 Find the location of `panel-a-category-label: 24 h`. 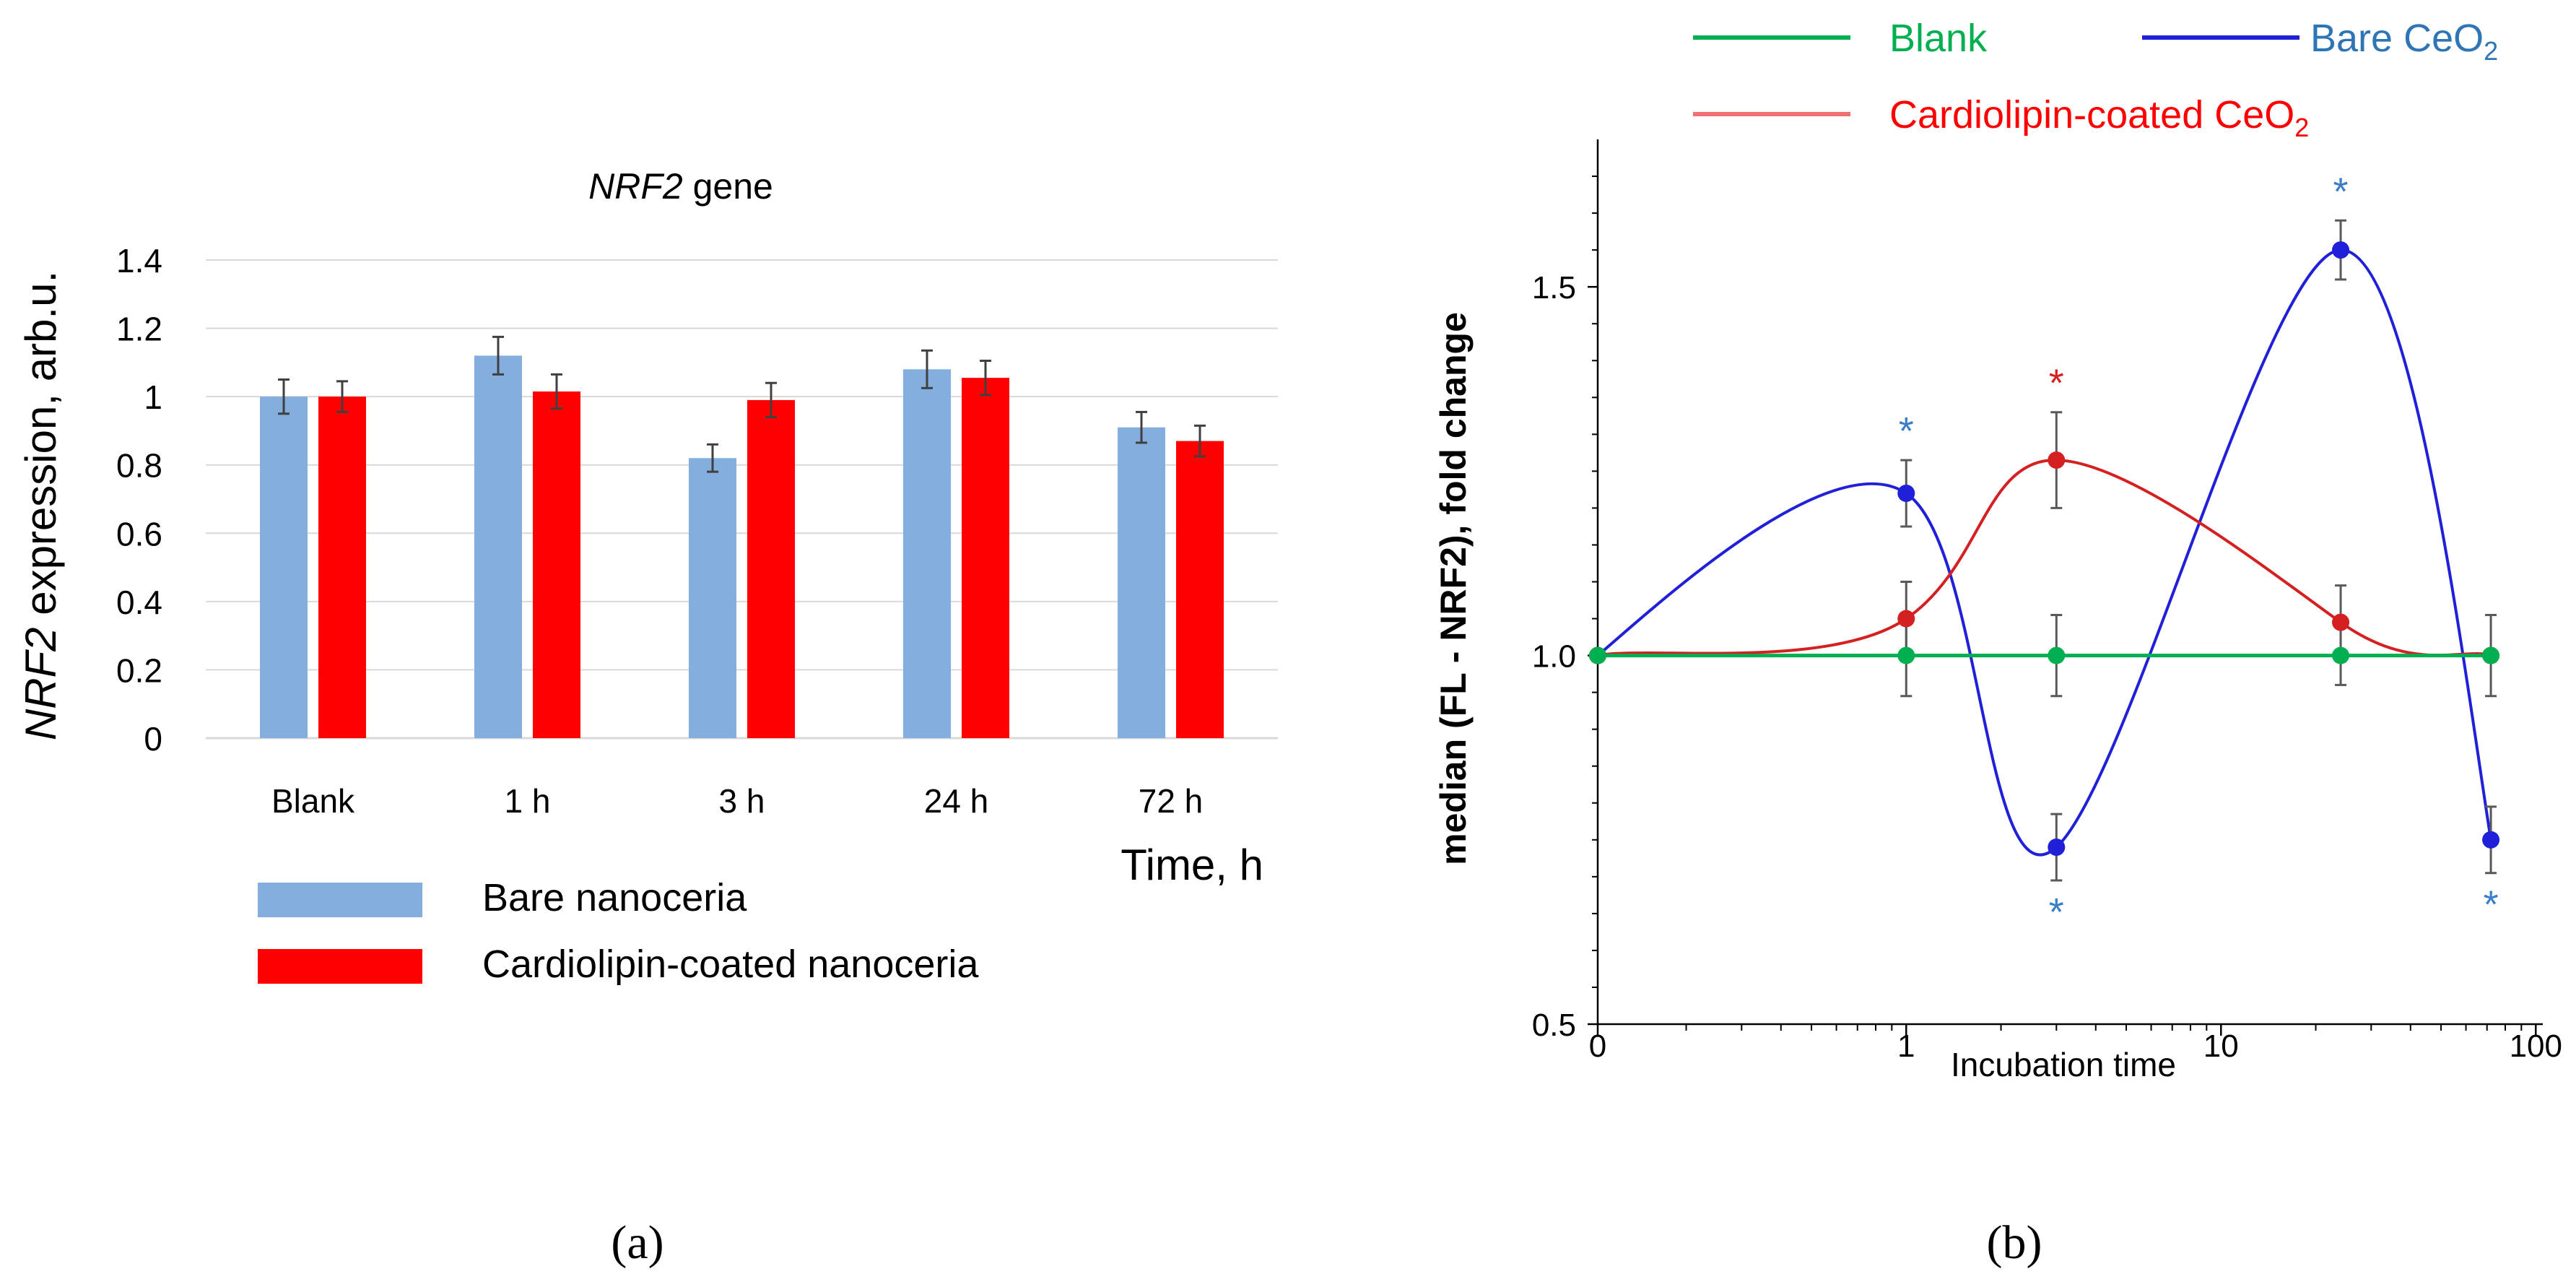

panel-a-category-label: 24 h is located at coordinates (956, 801).